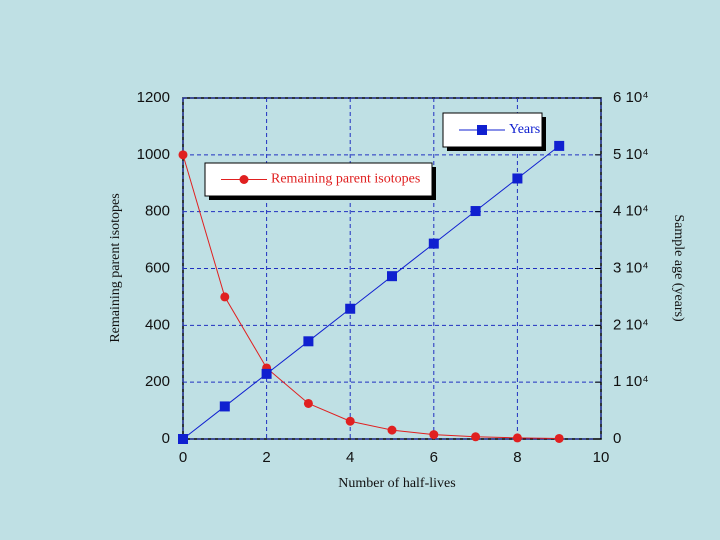 Image resolution: width=720 pixels, height=540 pixels. Describe the element at coordinates (601, 457) in the screenshot. I see `x-tick-label: 10` at that location.